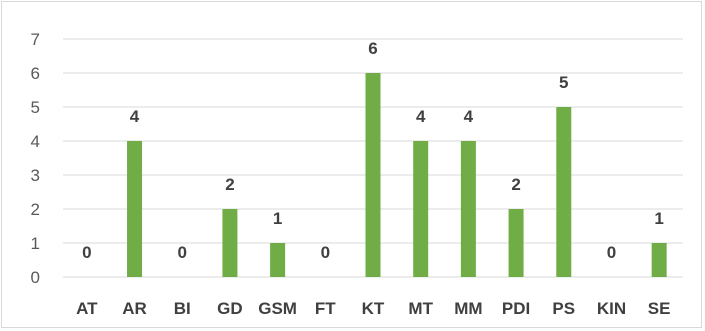 This screenshot has width=705, height=331. Describe the element at coordinates (277, 218) in the screenshot. I see `data-label-gsm: 1` at that location.